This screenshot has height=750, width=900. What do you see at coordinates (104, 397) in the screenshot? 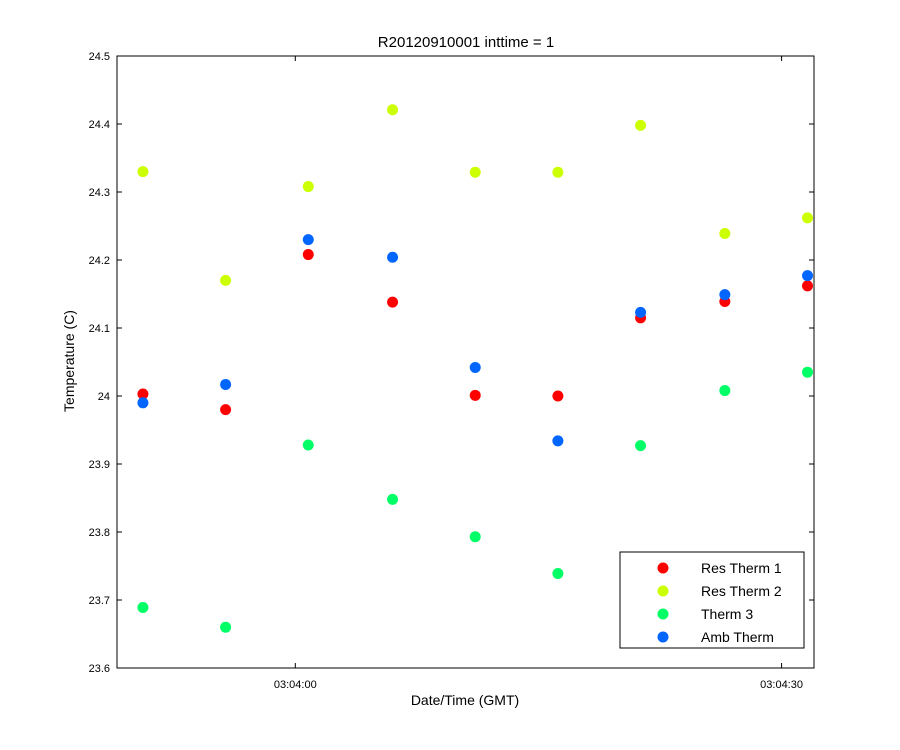
I see `y-tick-label: 24` at bounding box center [104, 397].